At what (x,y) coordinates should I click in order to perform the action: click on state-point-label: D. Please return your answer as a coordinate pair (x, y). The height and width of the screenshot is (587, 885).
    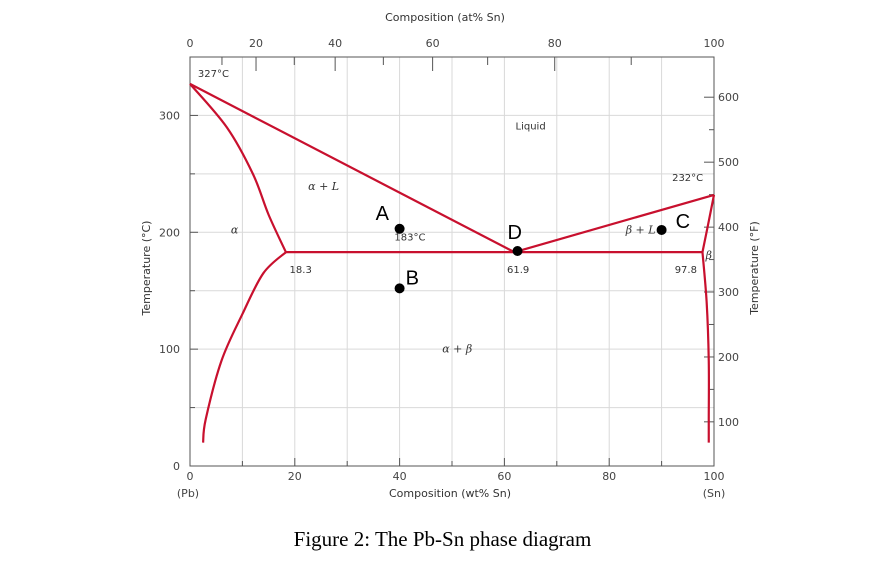
    Looking at the image, I should click on (515, 233).